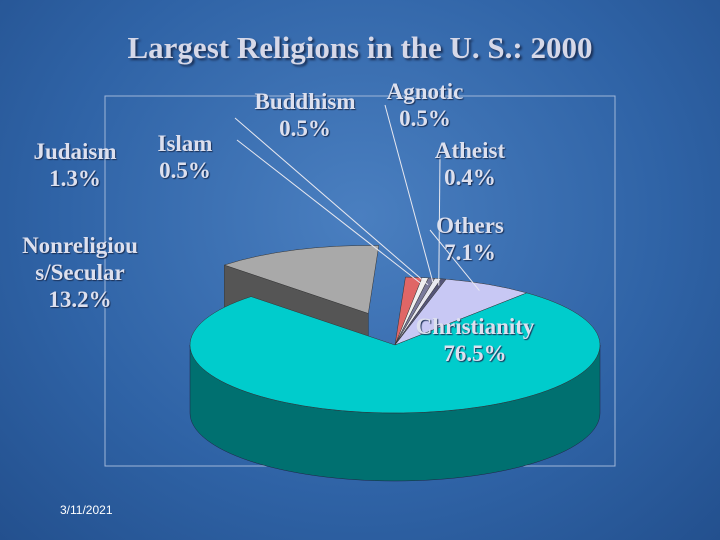  What do you see at coordinates (185, 143) in the screenshot?
I see `legend-label: Islam` at bounding box center [185, 143].